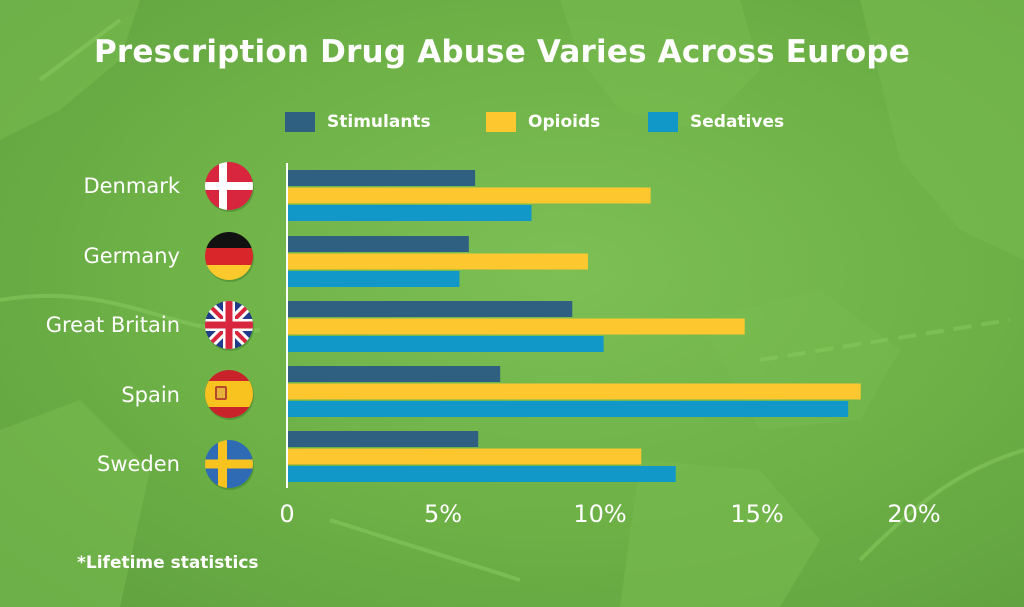 Image resolution: width=1024 pixels, height=607 pixels. I want to click on bar-sweden-sedatives, so click(482, 474).